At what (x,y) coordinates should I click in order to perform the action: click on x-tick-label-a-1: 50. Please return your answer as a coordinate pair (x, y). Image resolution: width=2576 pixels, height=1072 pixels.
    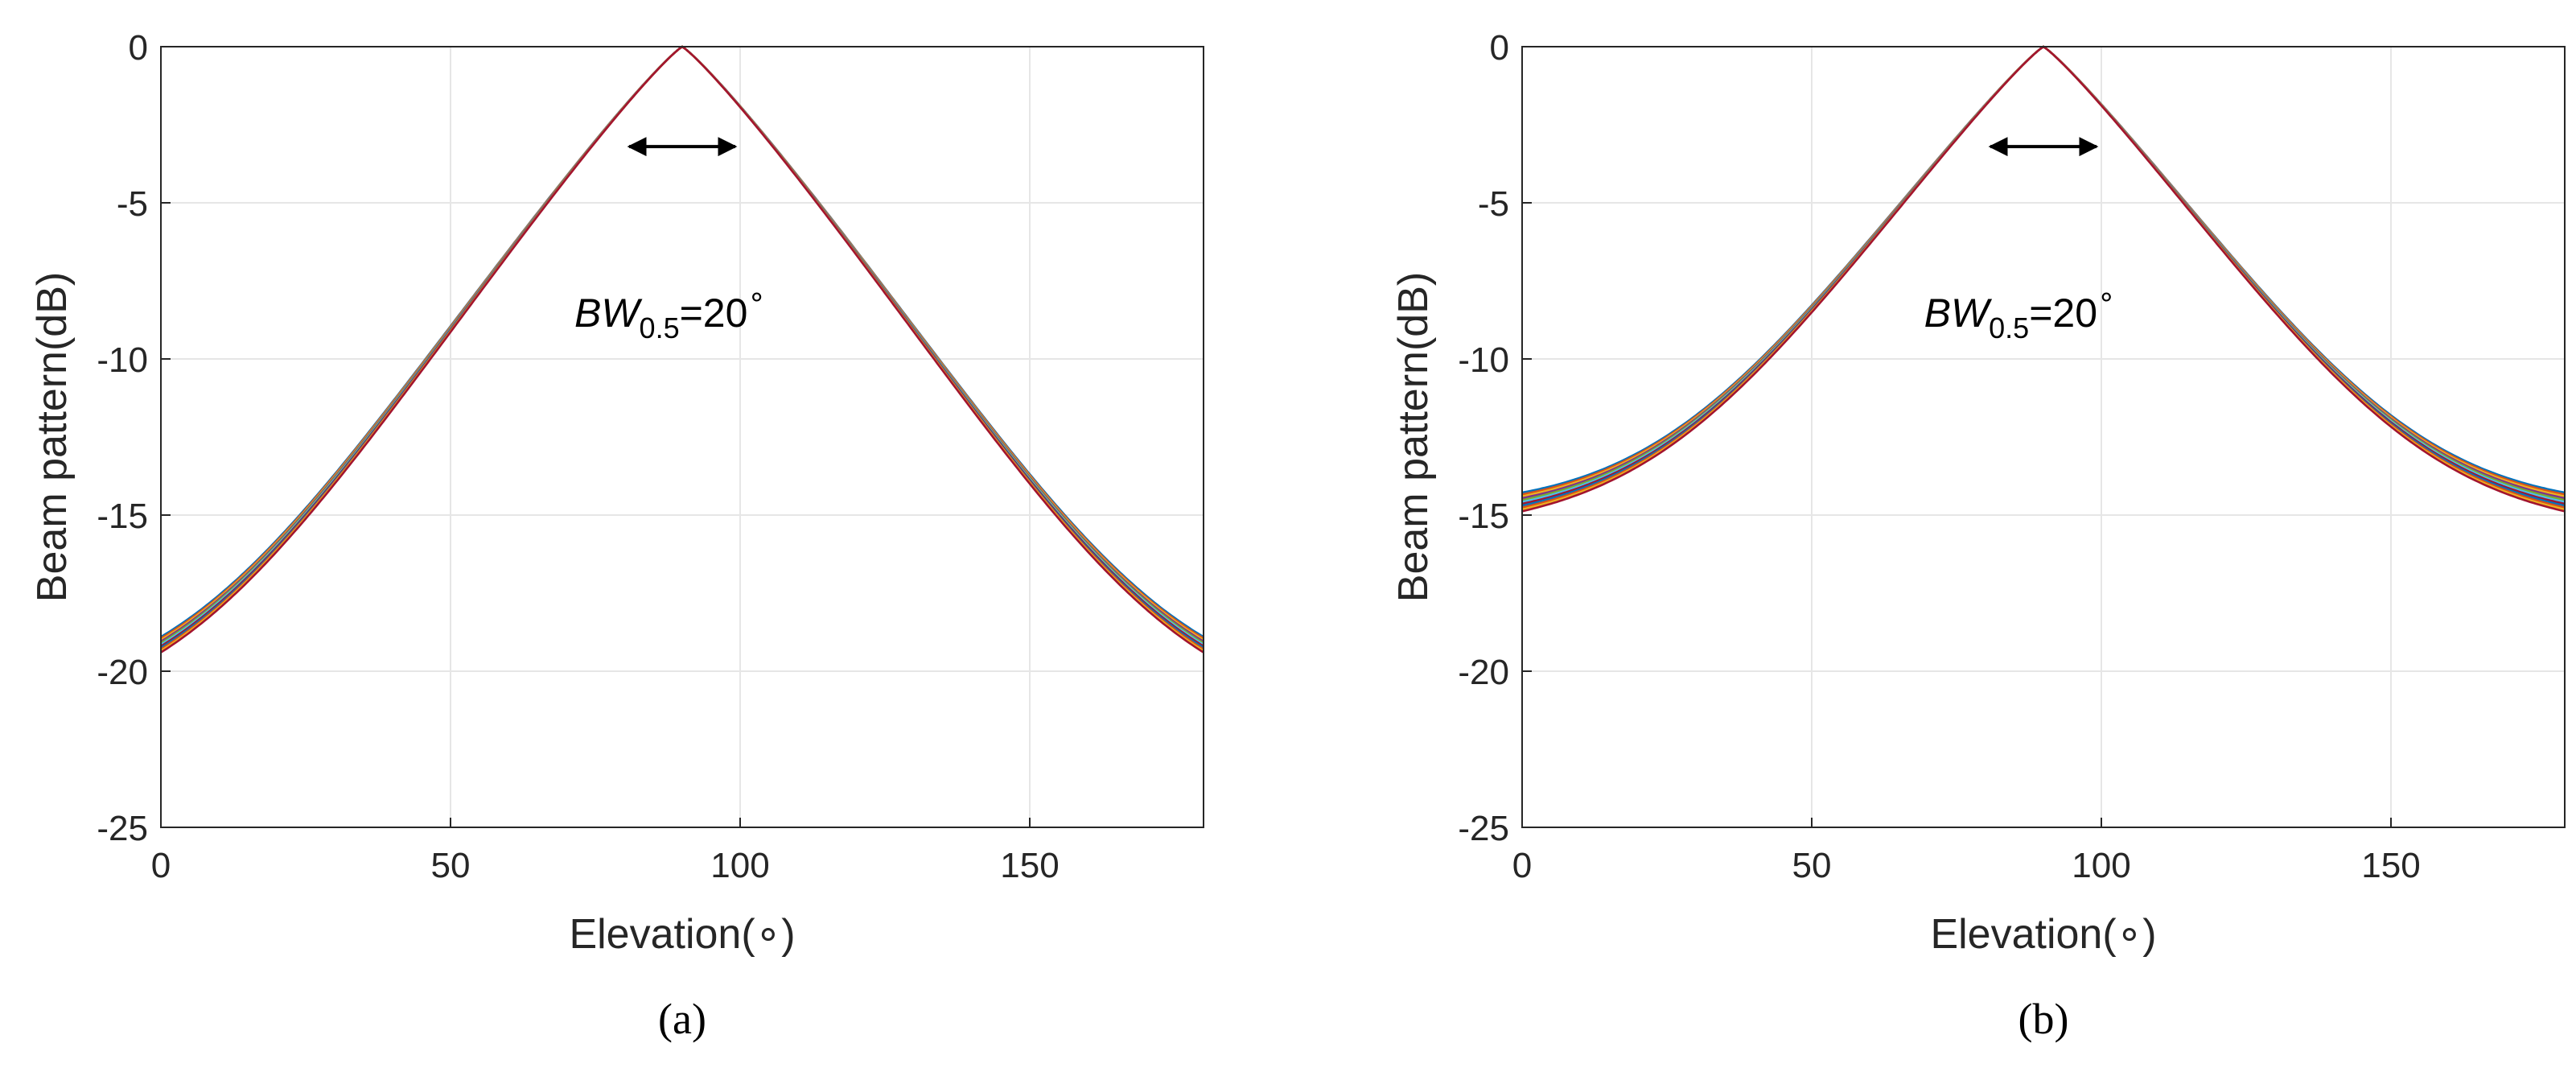
    Looking at the image, I should click on (451, 865).